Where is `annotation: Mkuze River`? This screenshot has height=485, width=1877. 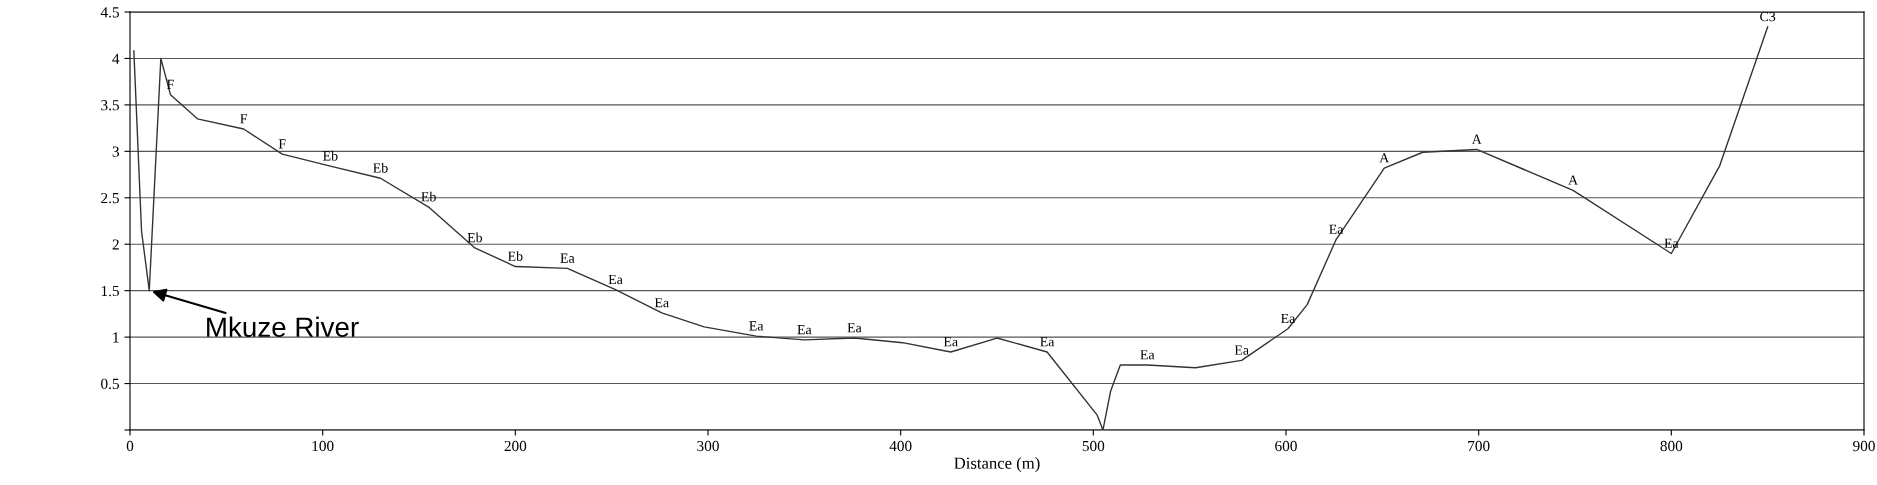
annotation: Mkuze River is located at coordinates (283, 327).